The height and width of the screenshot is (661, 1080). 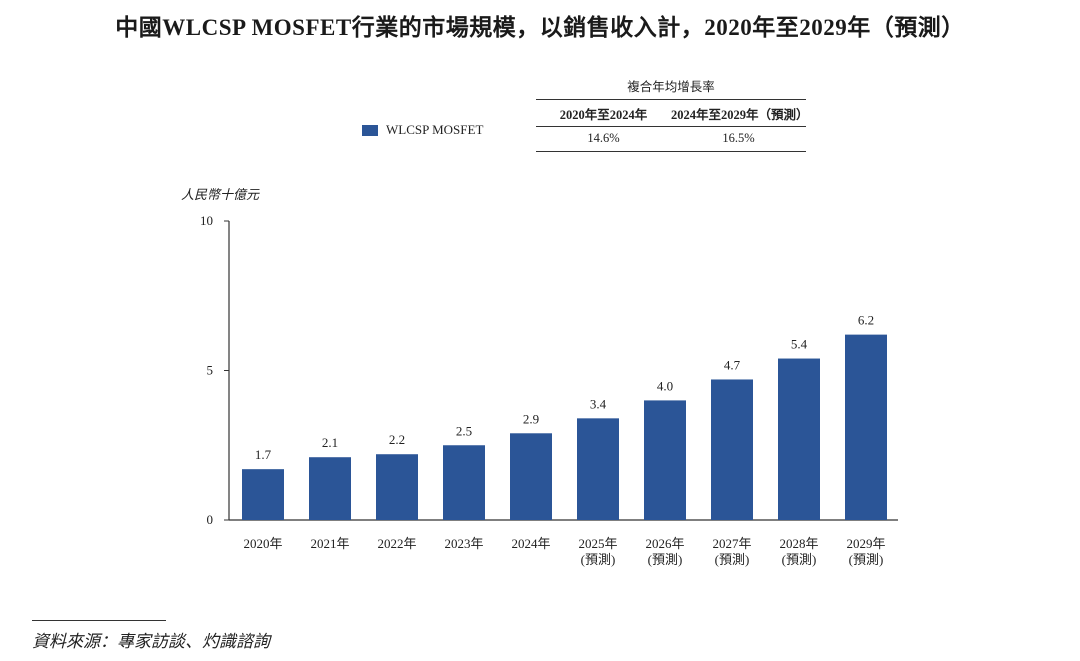 What do you see at coordinates (665, 385) in the screenshot?
I see `bar-value-label: 4.0` at bounding box center [665, 385].